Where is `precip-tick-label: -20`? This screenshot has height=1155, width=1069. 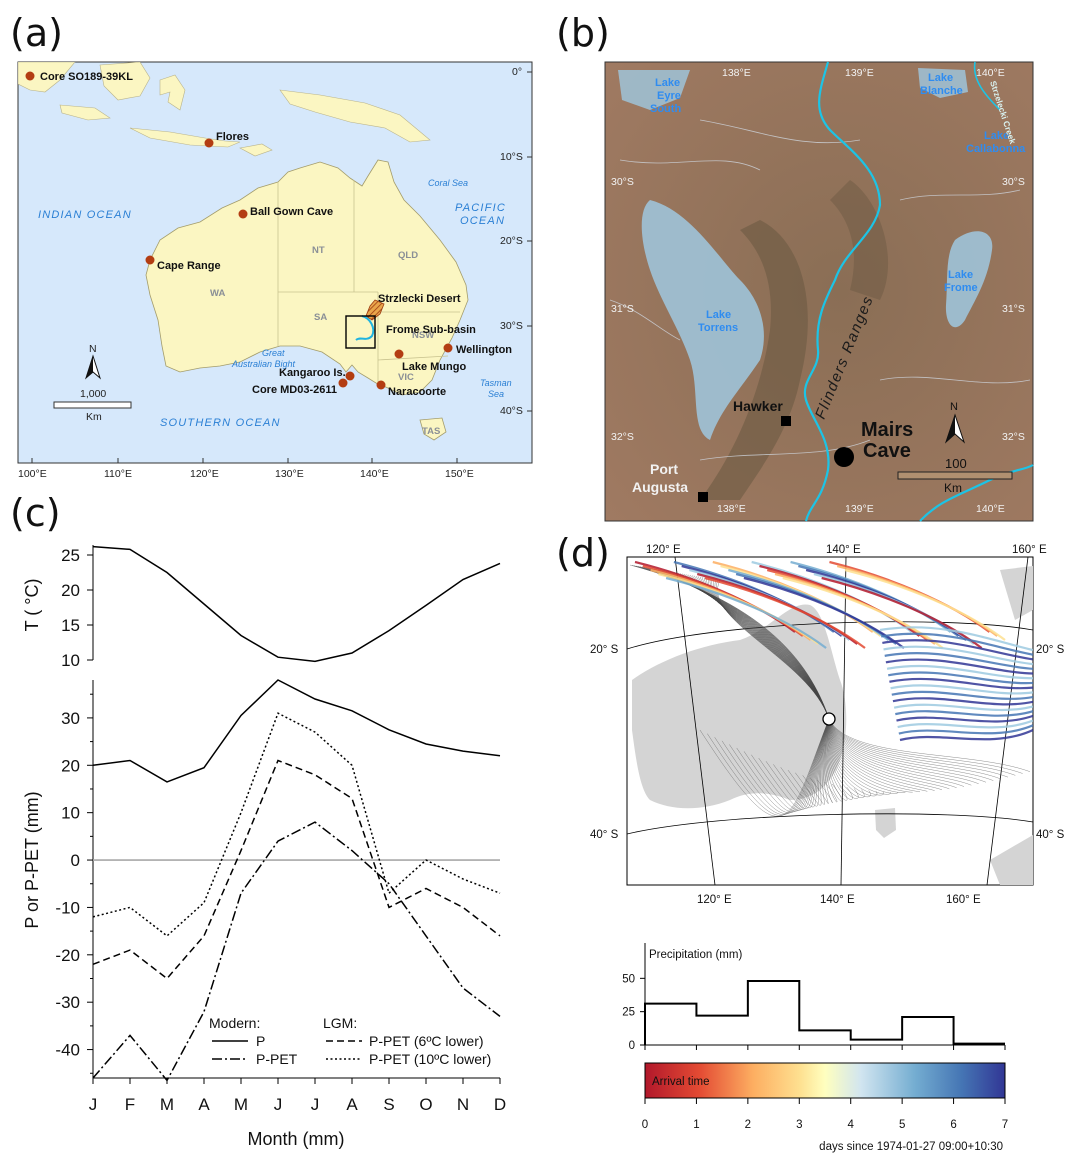 precip-tick-label: -20 is located at coordinates (67, 955).